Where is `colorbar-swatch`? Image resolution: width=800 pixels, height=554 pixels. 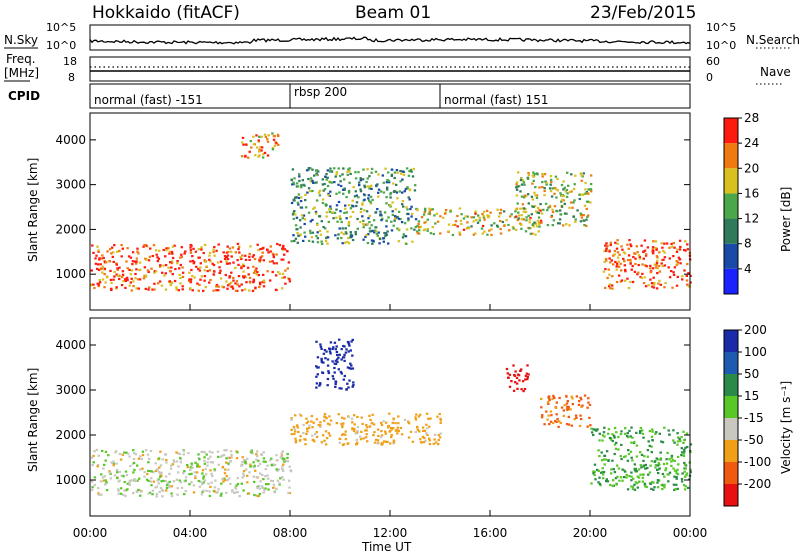 colorbar-swatch is located at coordinates (731, 156).